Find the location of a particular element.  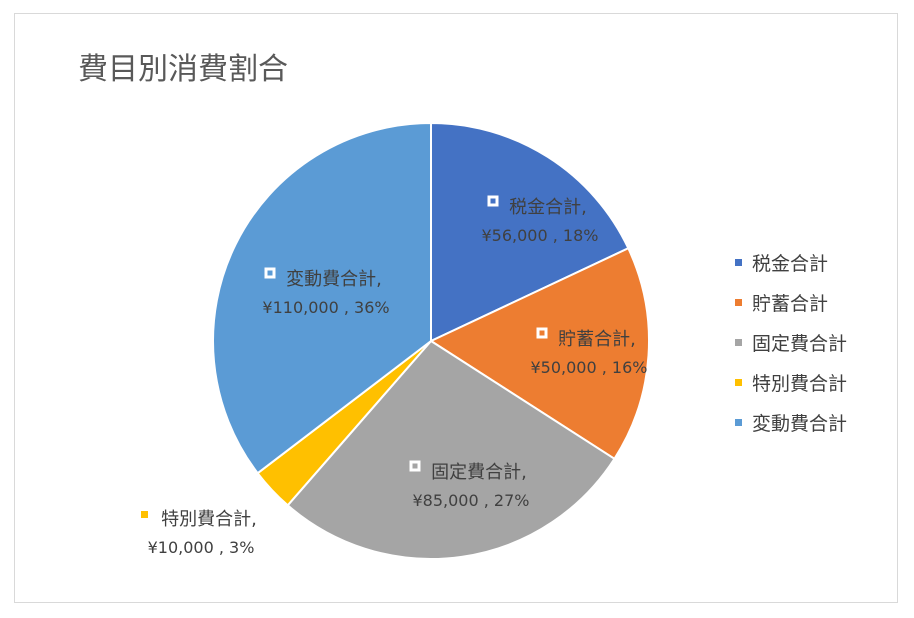

data-label-value: ¥85,000 , 27% is located at coordinates (471, 500).